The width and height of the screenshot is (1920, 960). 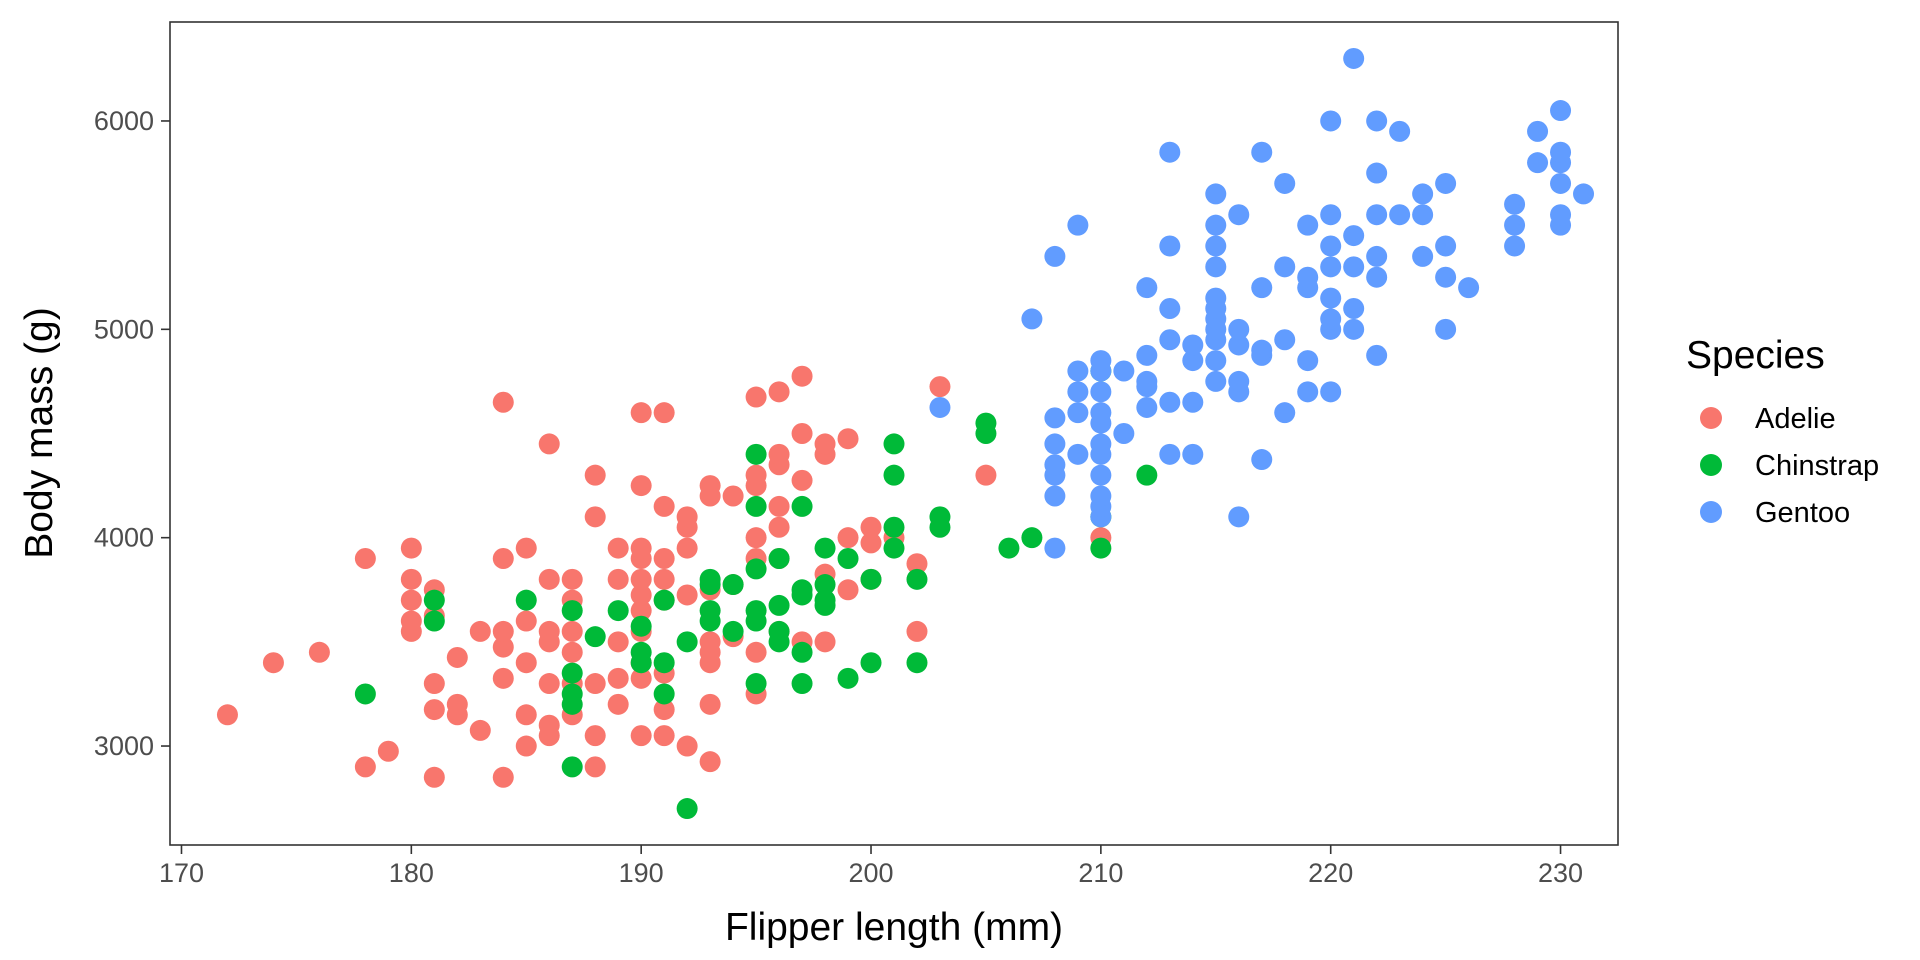 I want to click on y-tick-label: 5000, so click(x=124, y=329).